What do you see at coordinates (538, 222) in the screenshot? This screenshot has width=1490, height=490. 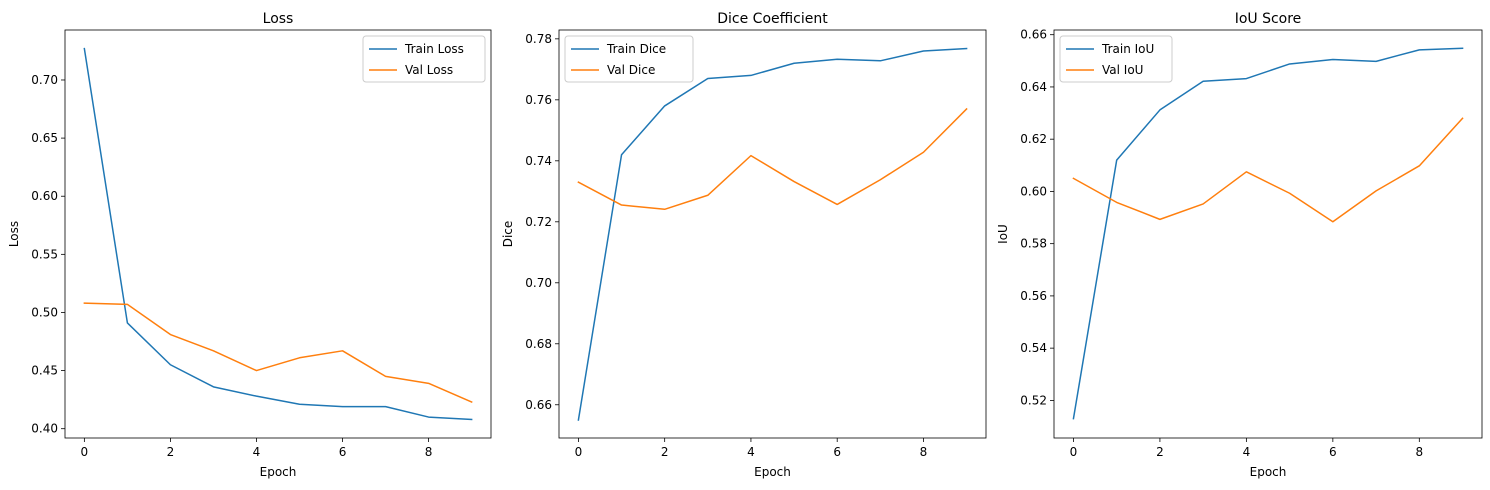 I see `dice-y-tick-label: 0.72` at bounding box center [538, 222].